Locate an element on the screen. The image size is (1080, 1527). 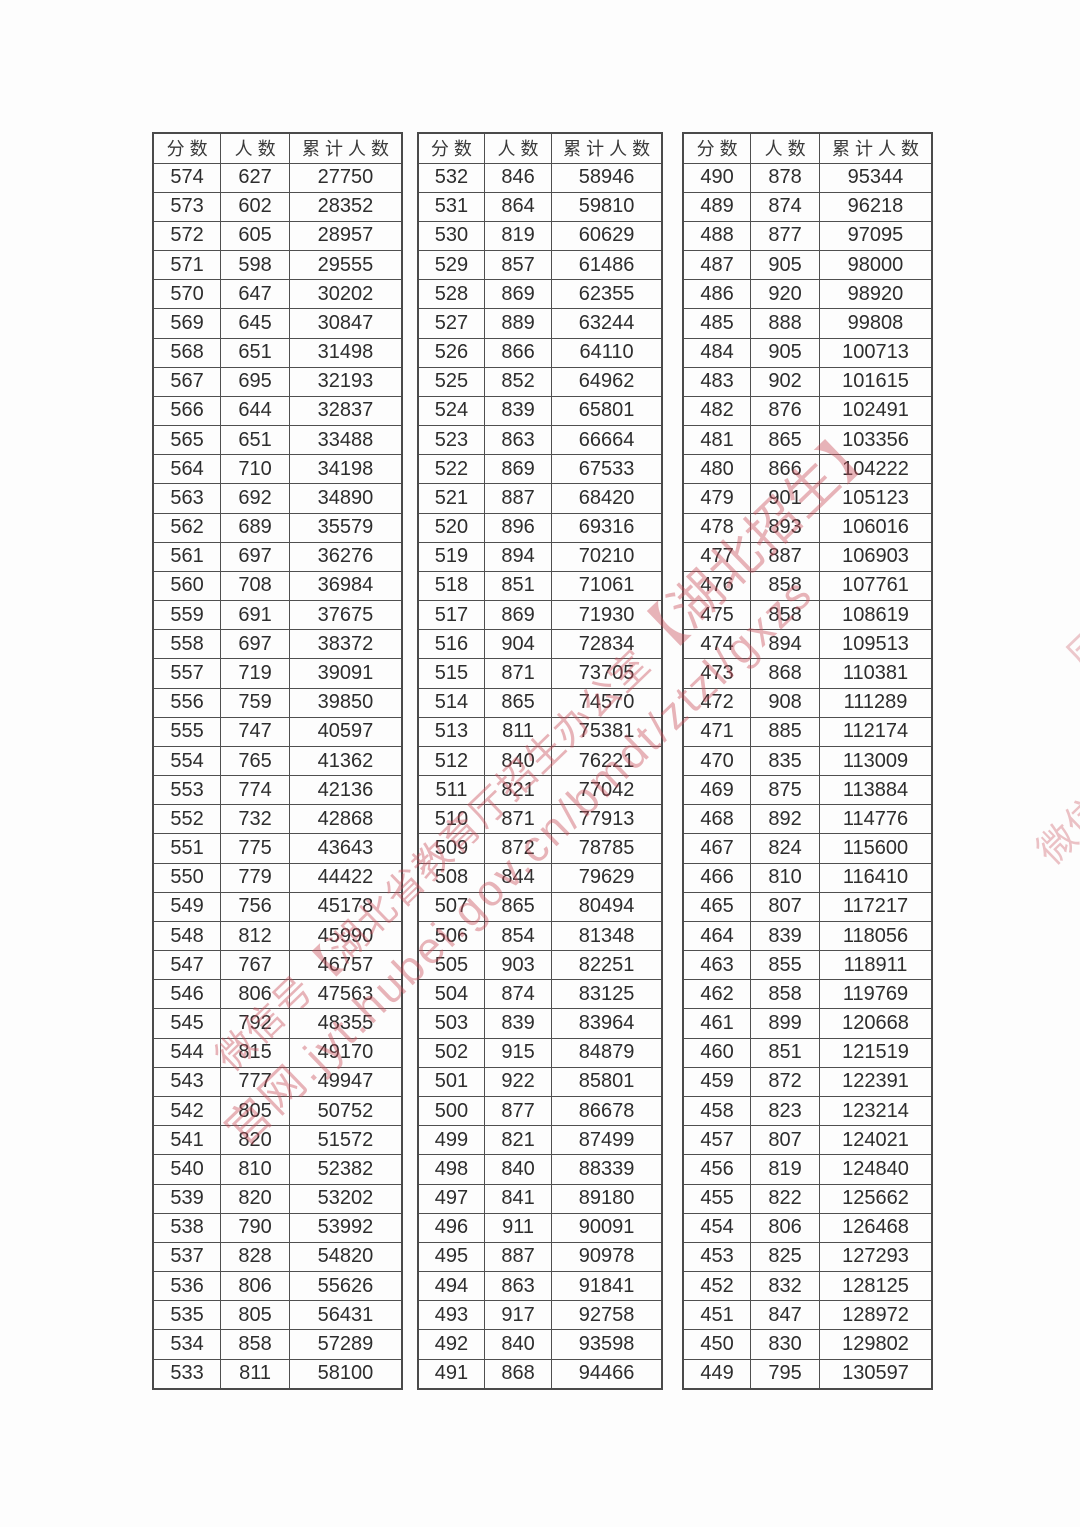
table-row: 504 874 83125 is located at coordinates (540, 994).